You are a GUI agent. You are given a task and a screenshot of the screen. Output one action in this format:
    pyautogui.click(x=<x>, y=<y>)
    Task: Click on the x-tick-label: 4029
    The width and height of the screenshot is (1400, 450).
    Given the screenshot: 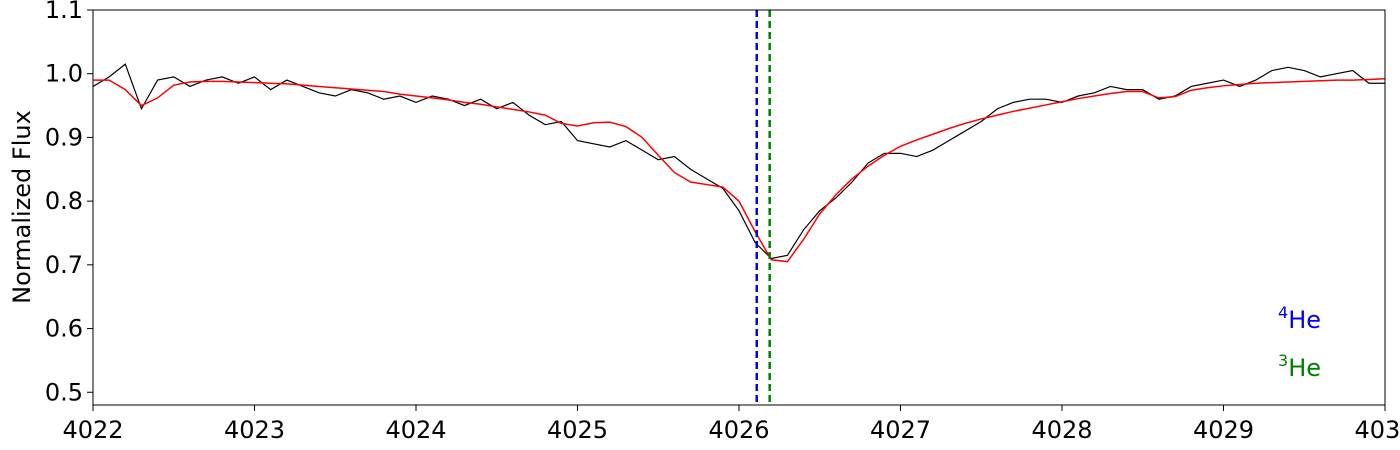 What is the action you would take?
    pyautogui.click(x=1223, y=430)
    